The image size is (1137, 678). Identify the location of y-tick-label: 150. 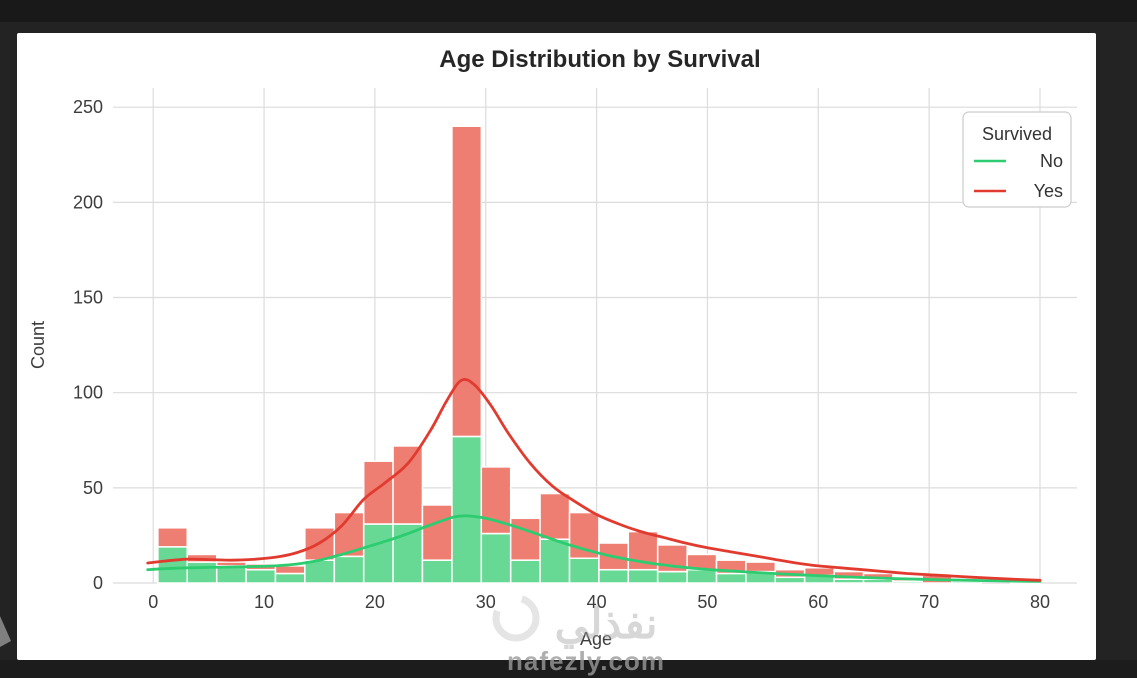
(88, 298).